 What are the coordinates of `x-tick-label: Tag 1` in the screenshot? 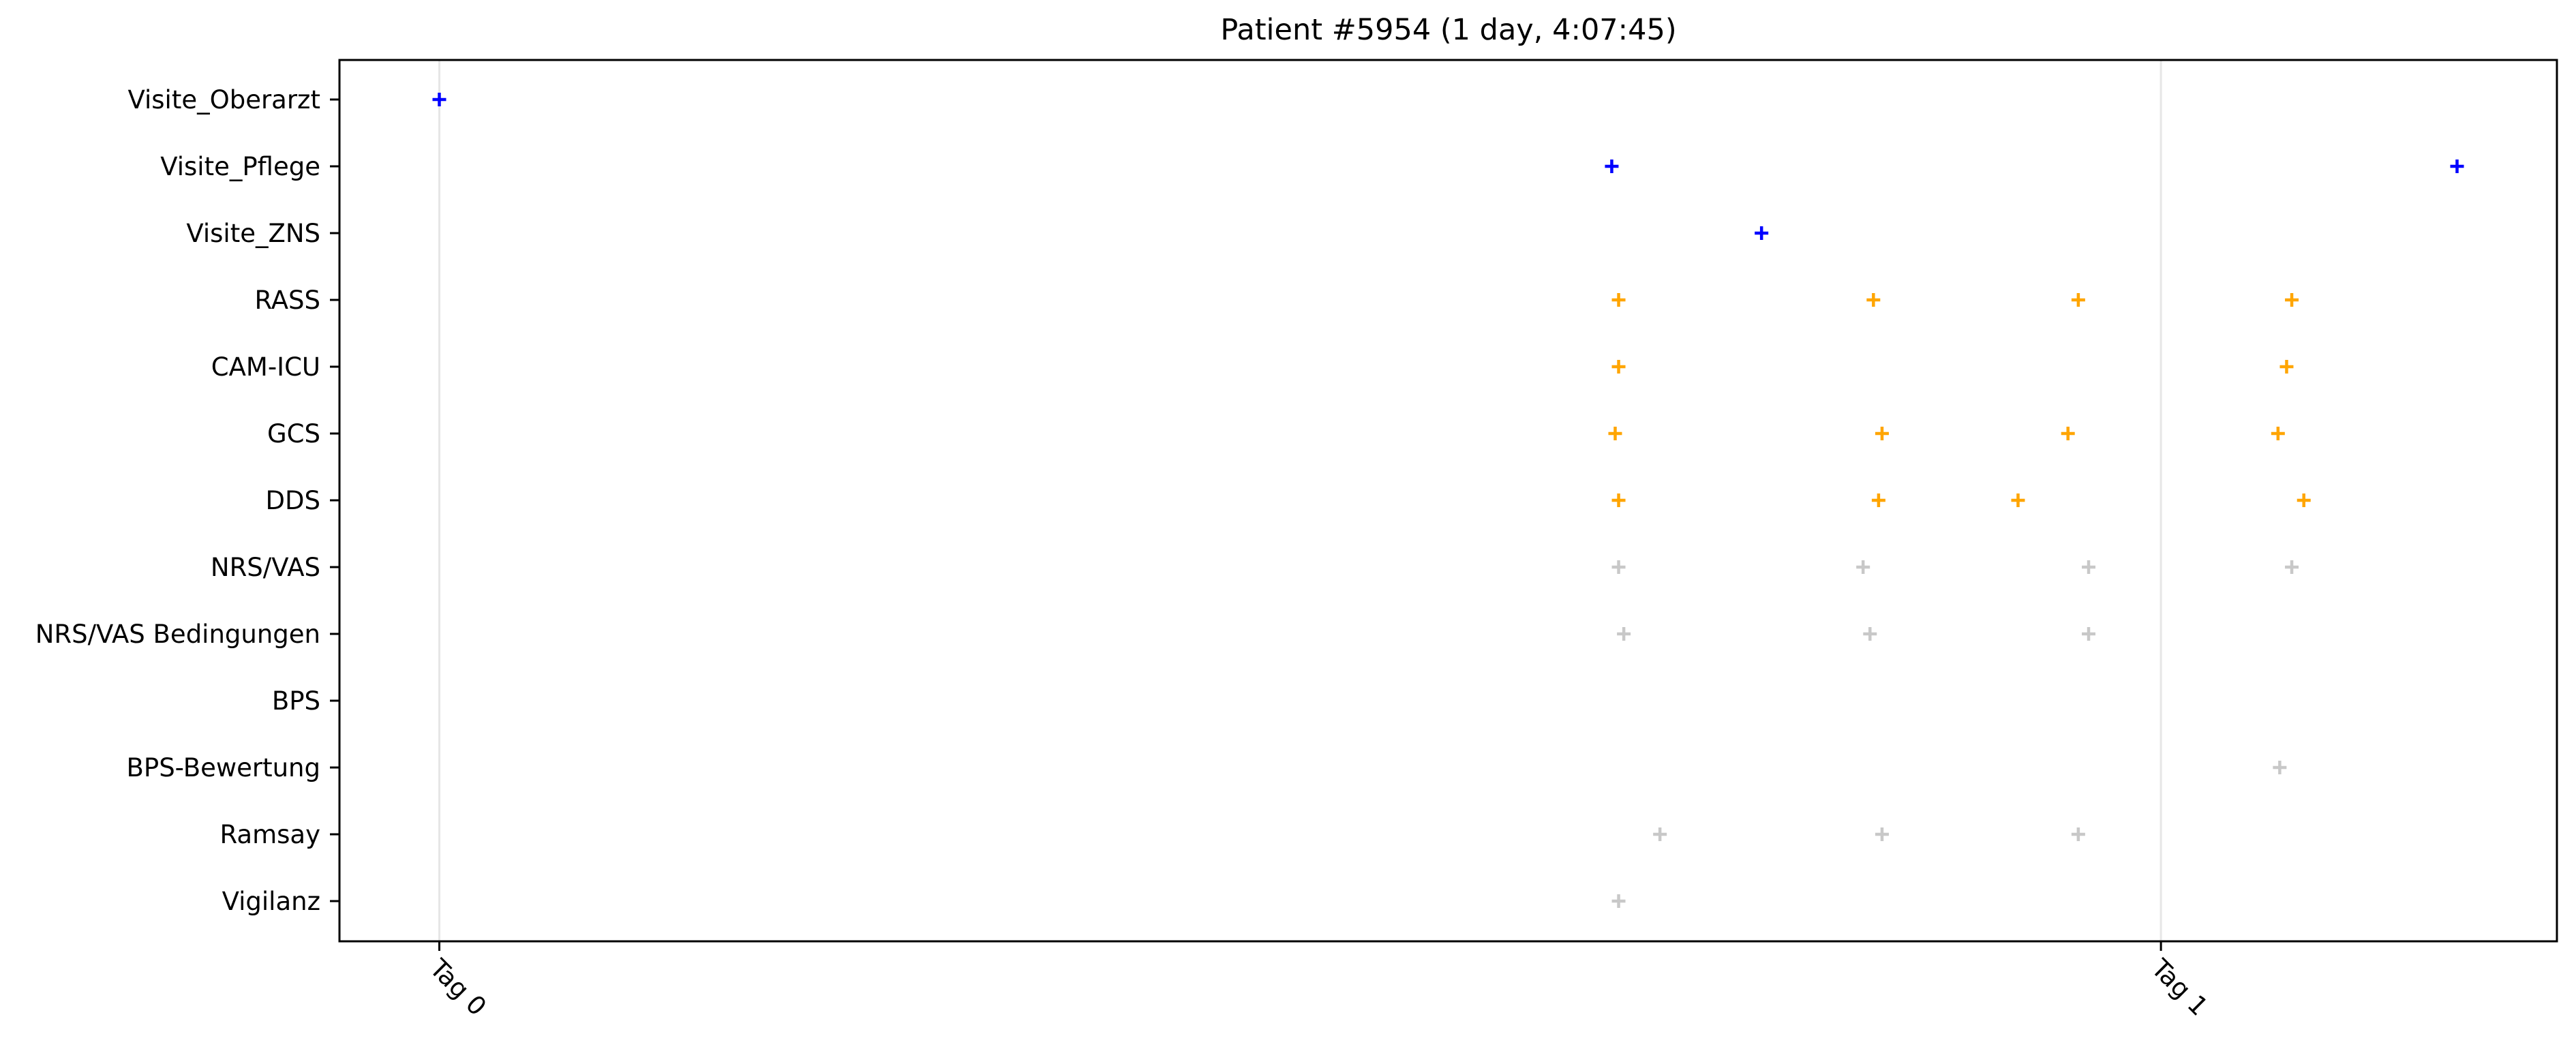 It's located at (2179, 987).